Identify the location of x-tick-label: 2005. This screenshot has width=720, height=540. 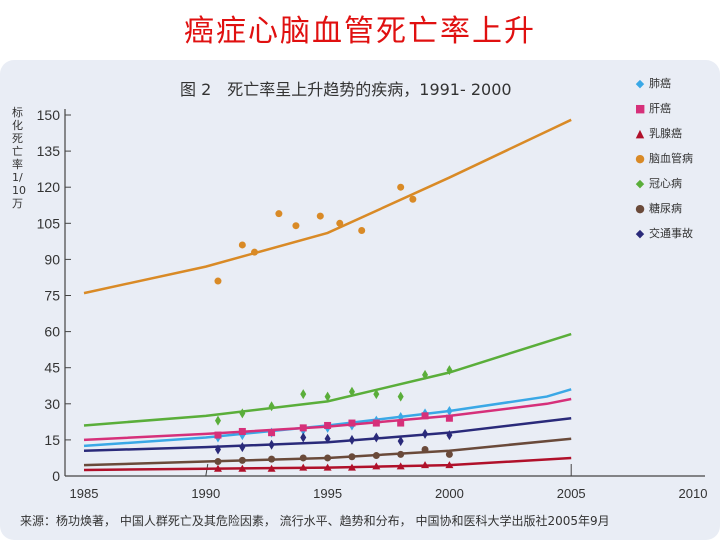
(571, 493).